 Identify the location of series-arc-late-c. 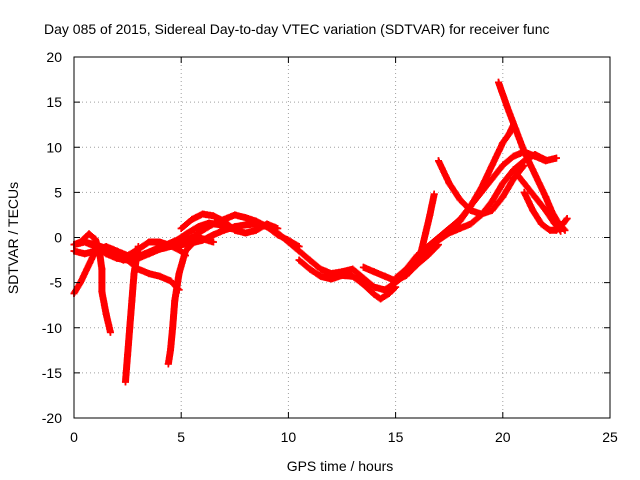
(545, 211).